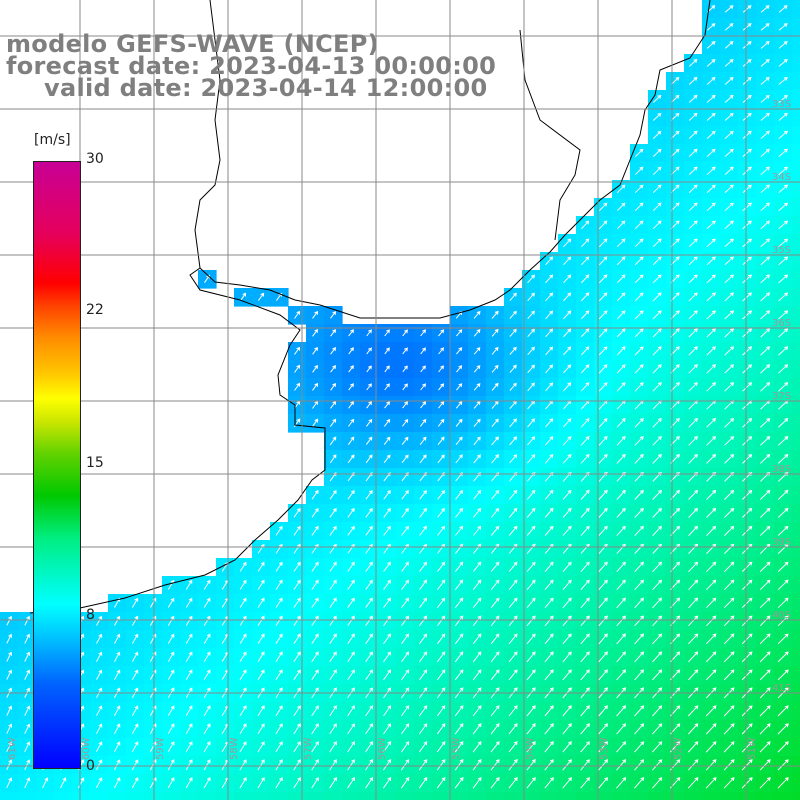 The height and width of the screenshot is (800, 800). Describe the element at coordinates (604, 748) in the screenshot. I see `lon-label: 53W` at that location.